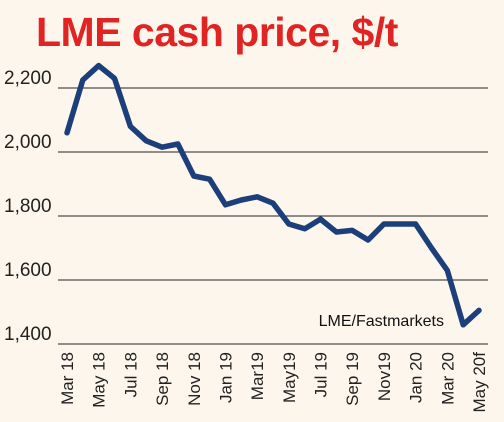 Image resolution: width=504 pixels, height=422 pixels. Describe the element at coordinates (447, 378) in the screenshot. I see `x-tick-label: Mar 20` at that location.